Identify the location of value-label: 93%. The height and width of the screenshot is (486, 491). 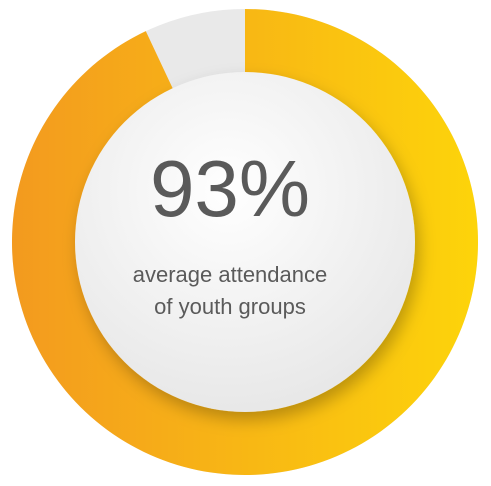
(230, 188).